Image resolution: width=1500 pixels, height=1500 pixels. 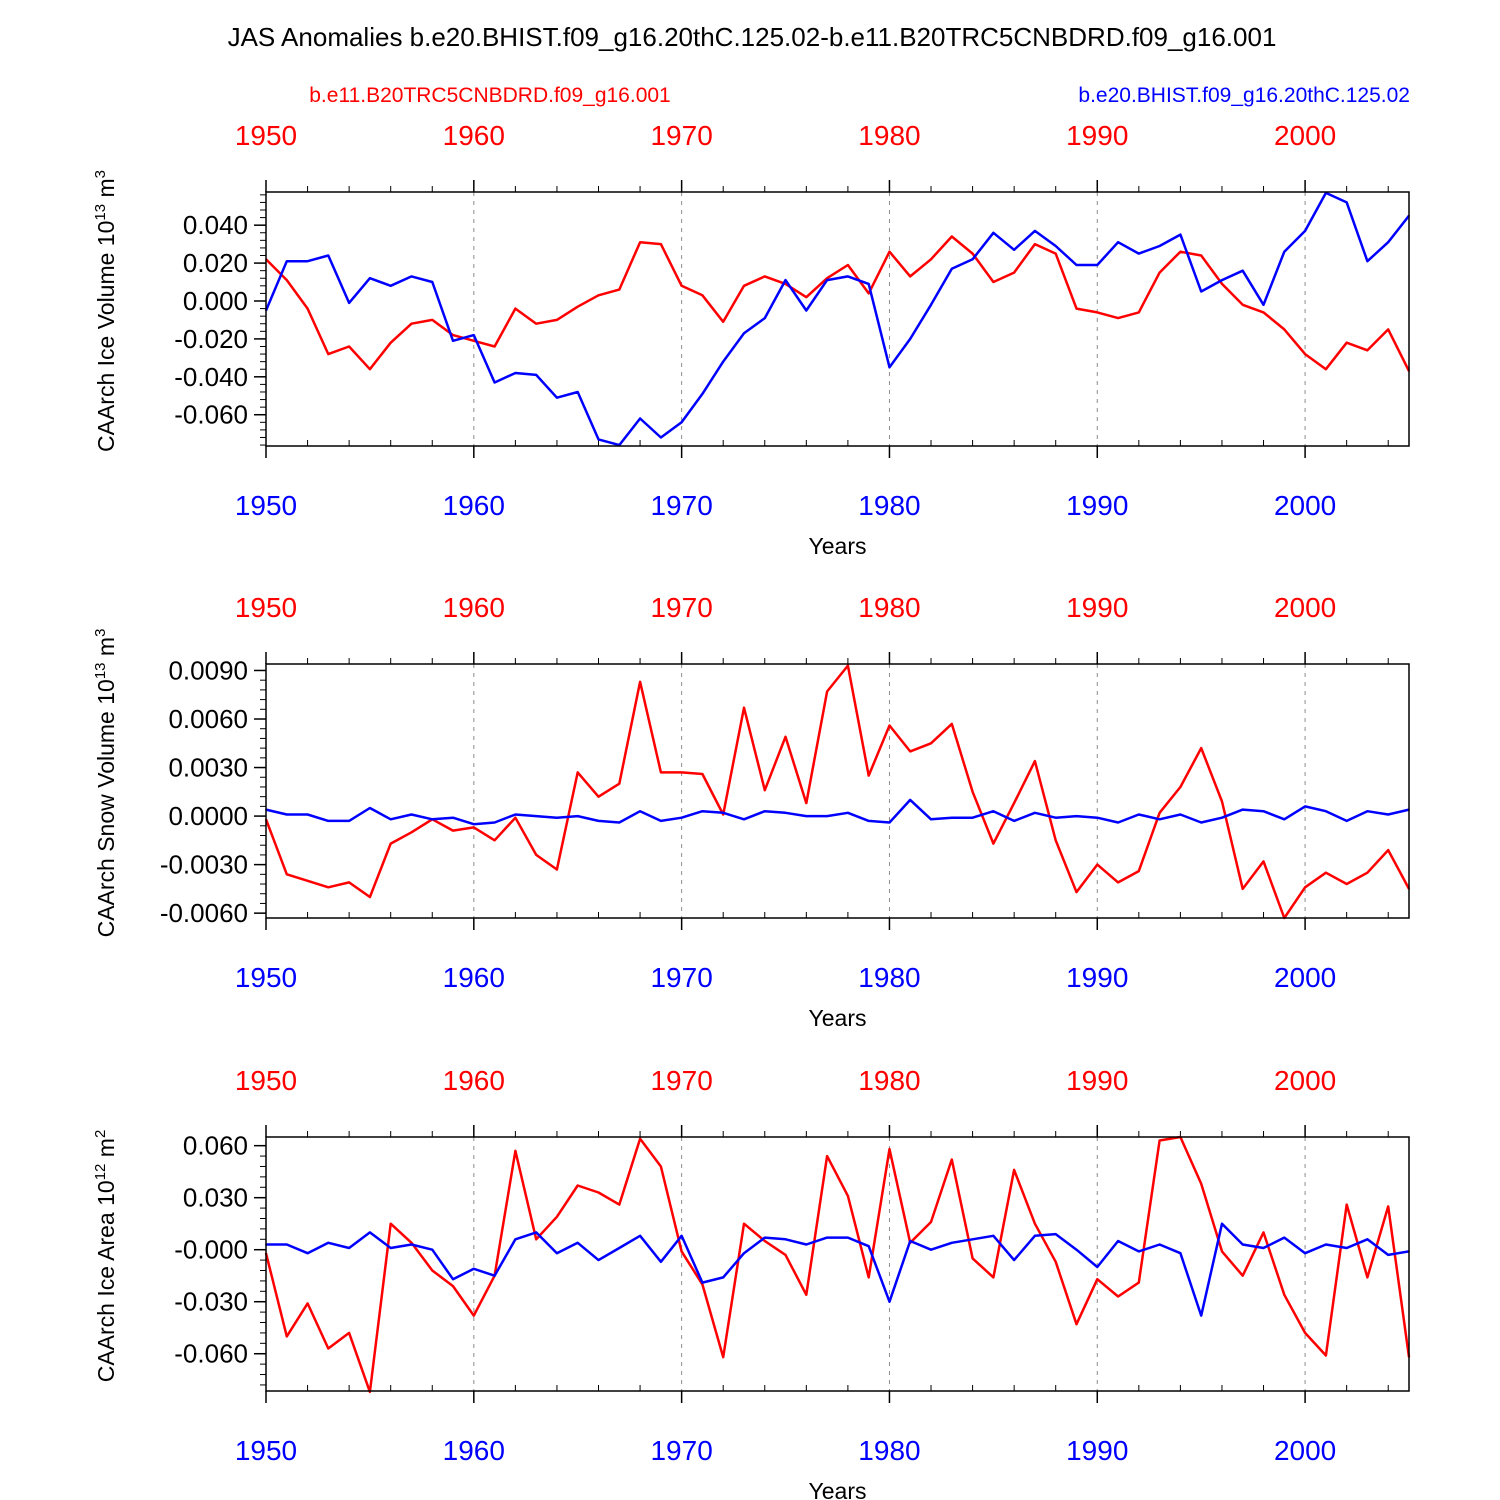 What do you see at coordinates (211, 1250) in the screenshot?
I see `y-tick-label: -0.000` at bounding box center [211, 1250].